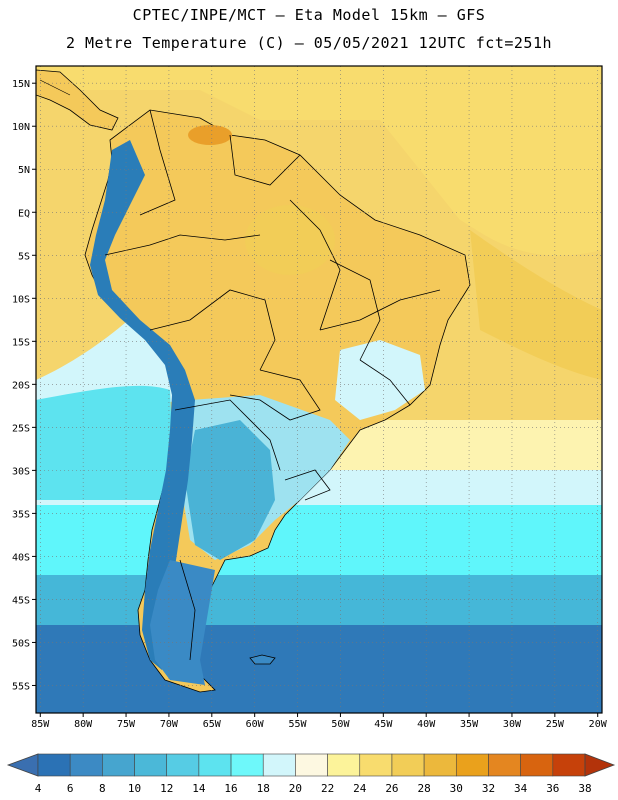  I want to click on colorbar-high-arrow, so click(600, 765).